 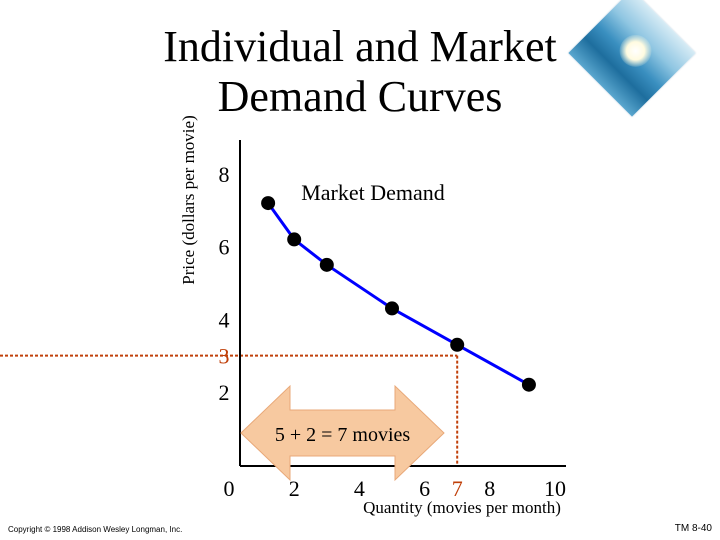 I want to click on slide-title: Individual and Market Demand Curves, so click(x=360, y=71).